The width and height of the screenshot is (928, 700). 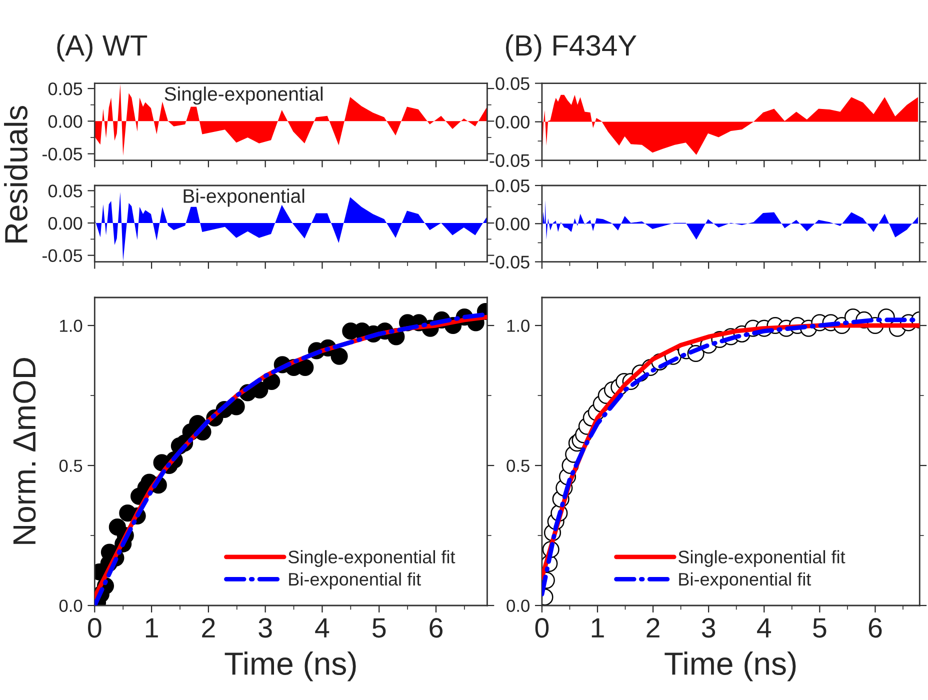 What do you see at coordinates (102, 48) in the screenshot?
I see `chart-title: (A) WT` at bounding box center [102, 48].